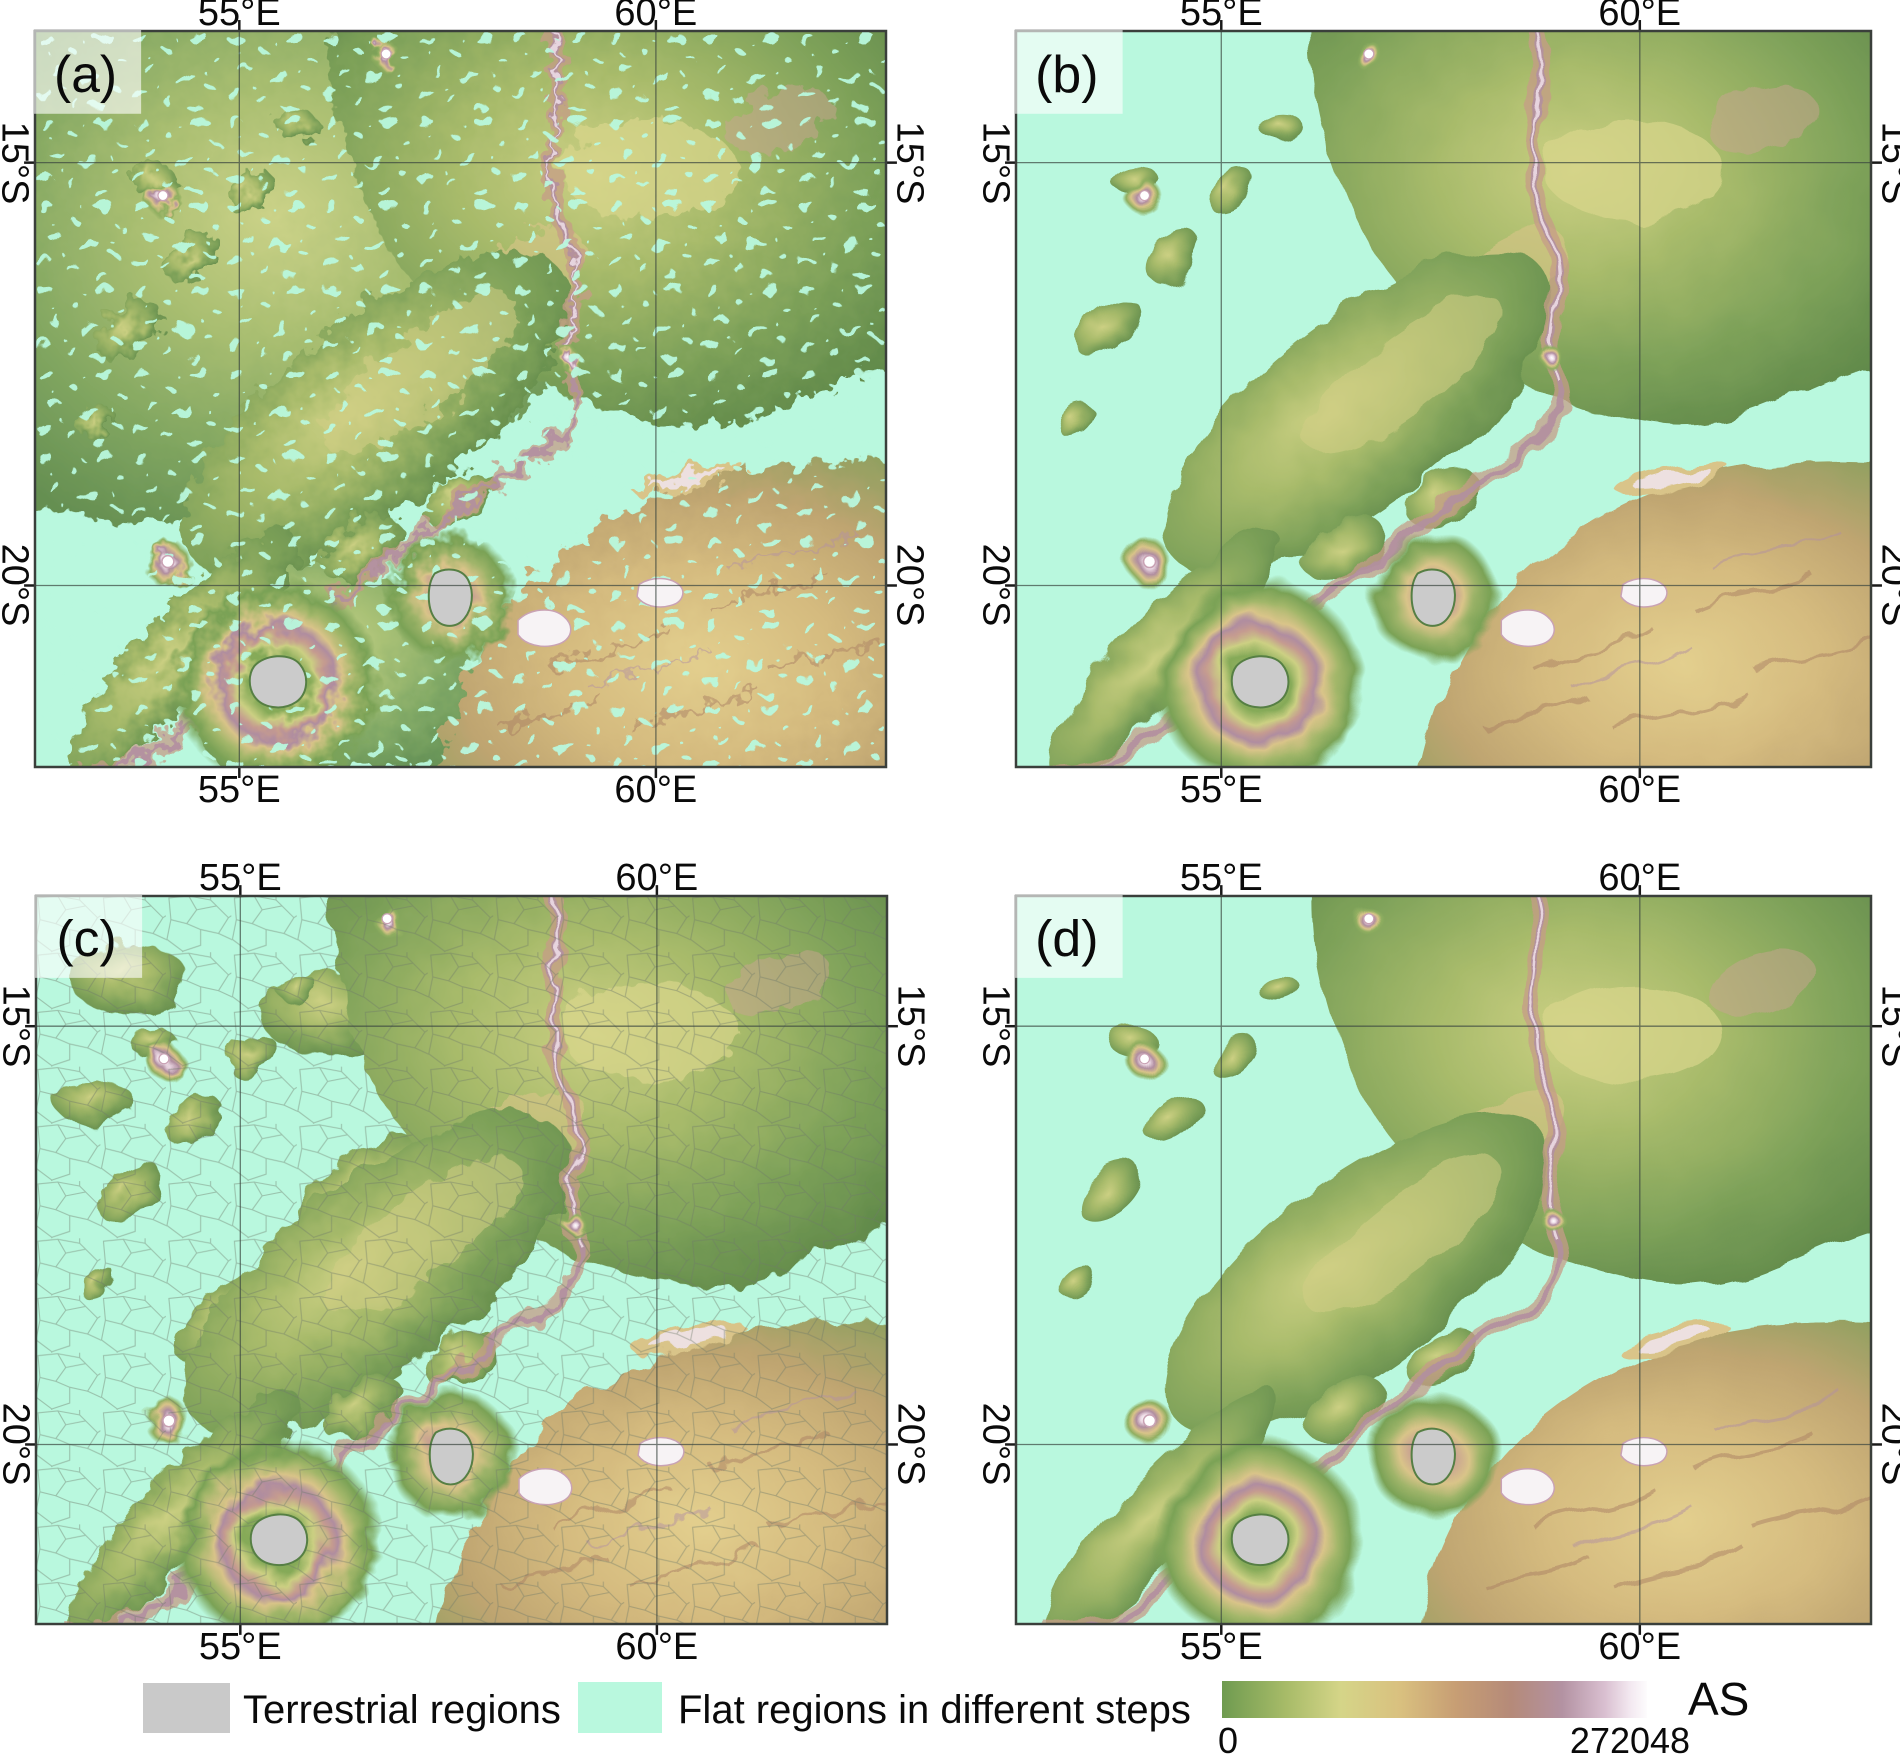 This screenshot has height=1762, width=1900. What do you see at coordinates (620, 1707) in the screenshot?
I see `legend-swatch-flat-regions` at bounding box center [620, 1707].